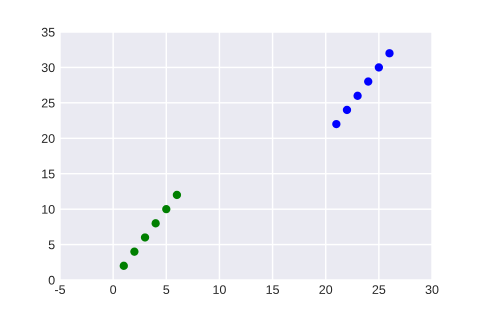 The height and width of the screenshot is (320, 480). What do you see at coordinates (272, 289) in the screenshot?
I see `x-tick-label: 15` at bounding box center [272, 289].